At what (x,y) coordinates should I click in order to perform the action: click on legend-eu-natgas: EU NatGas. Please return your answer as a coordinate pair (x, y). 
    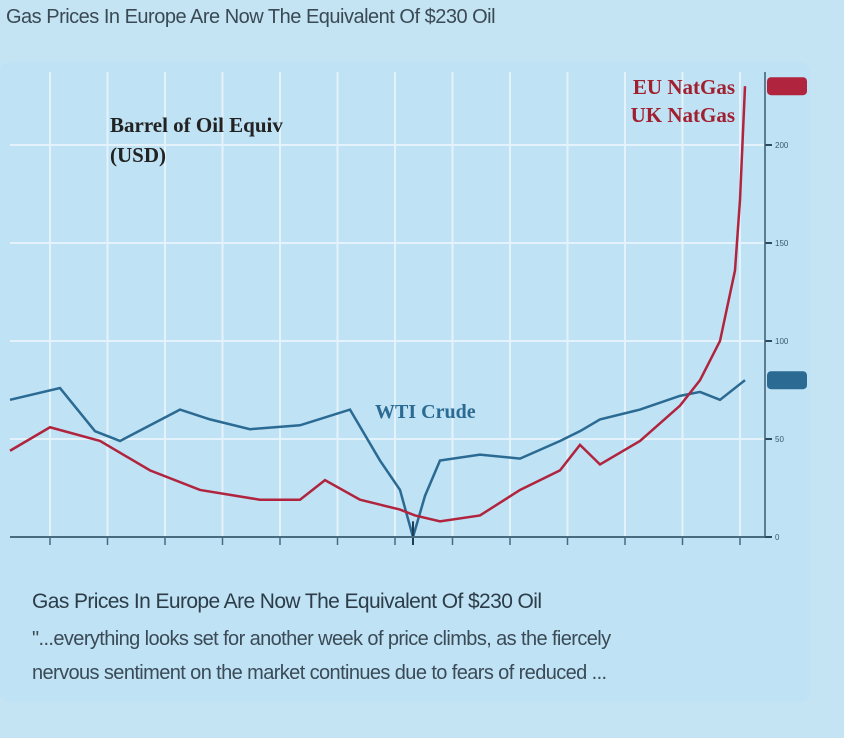
    Looking at the image, I should click on (684, 87).